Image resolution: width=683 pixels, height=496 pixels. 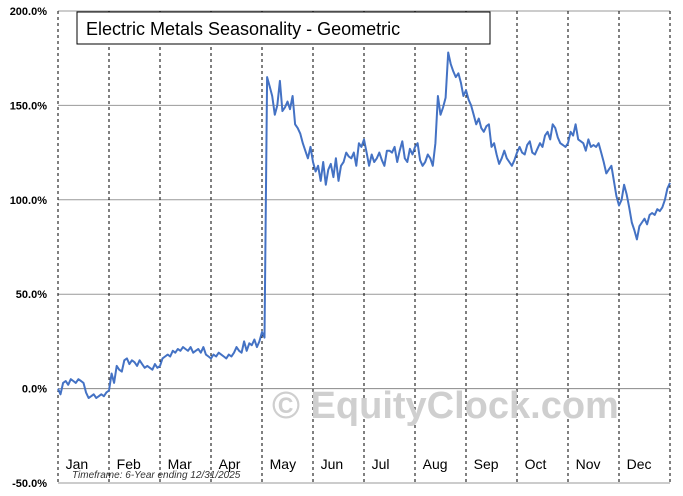 I want to click on x-tick-label: Sep, so click(x=486, y=464).